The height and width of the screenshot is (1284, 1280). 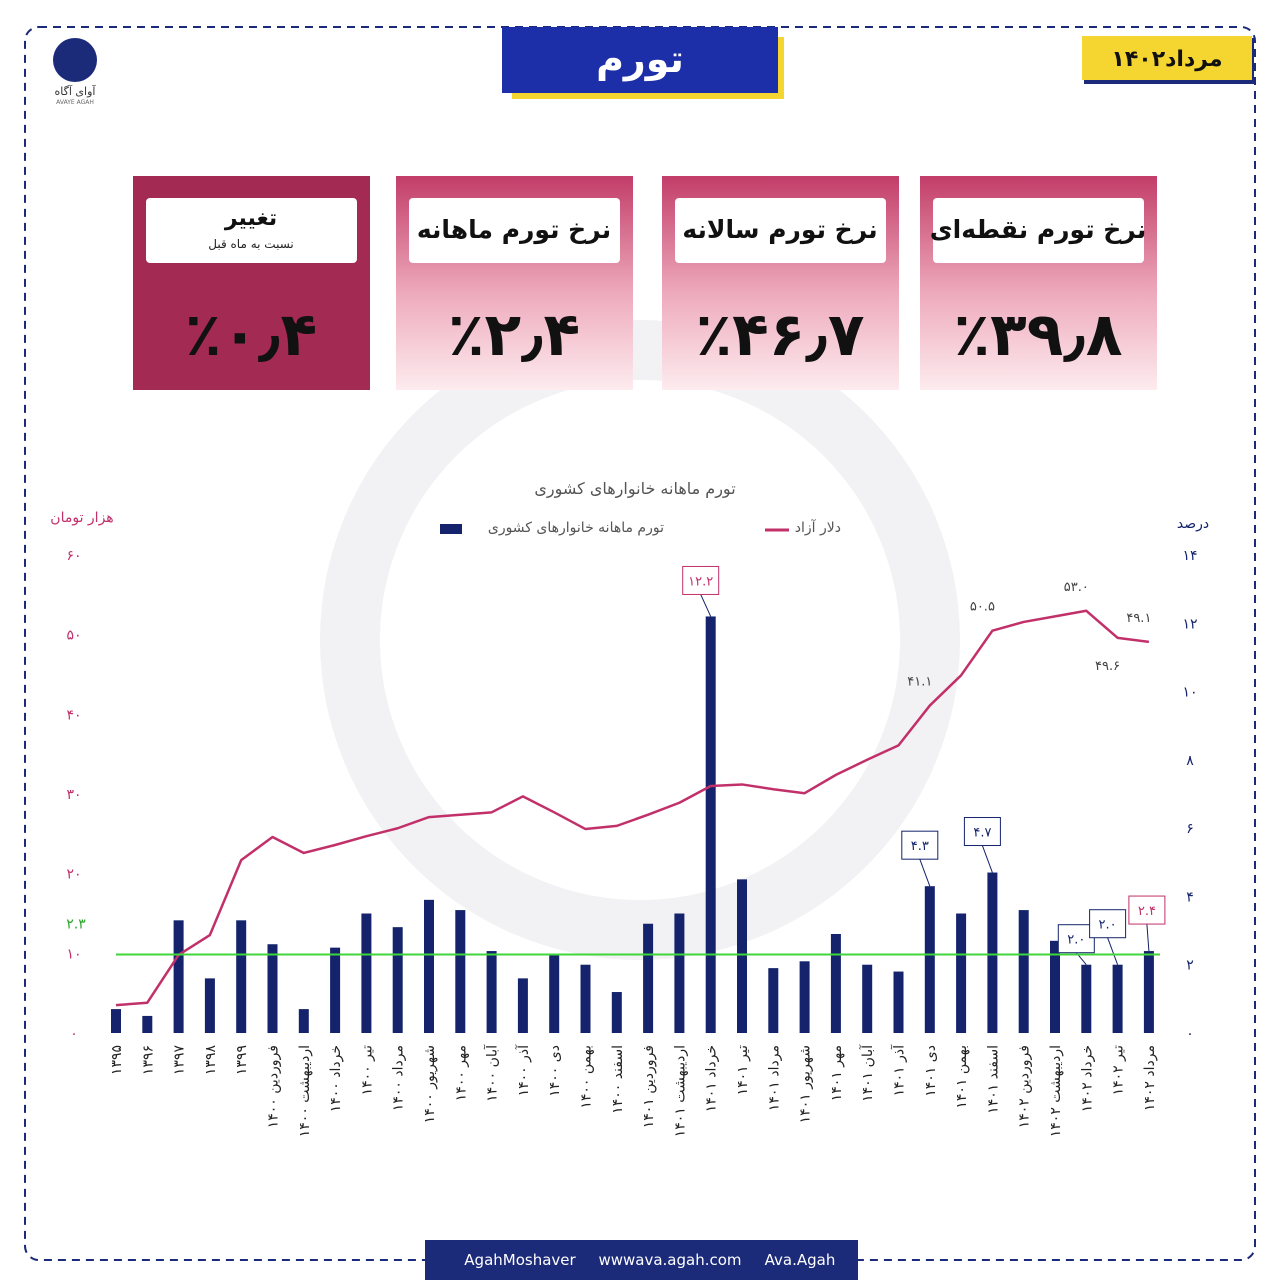 I want to click on x-tick-label: اسفند ۱۴۰۰, so click(x=618, y=1079).